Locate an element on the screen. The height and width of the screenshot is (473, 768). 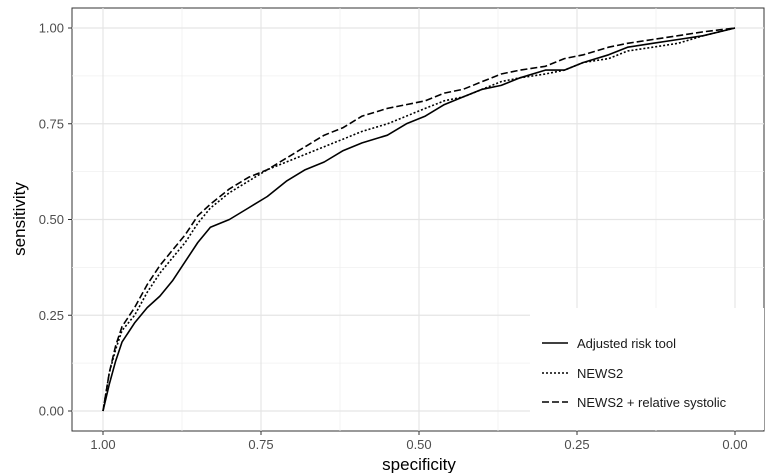
legend-label-adjusted-risk-tool: Adjusted risk tool is located at coordinates (626, 343).